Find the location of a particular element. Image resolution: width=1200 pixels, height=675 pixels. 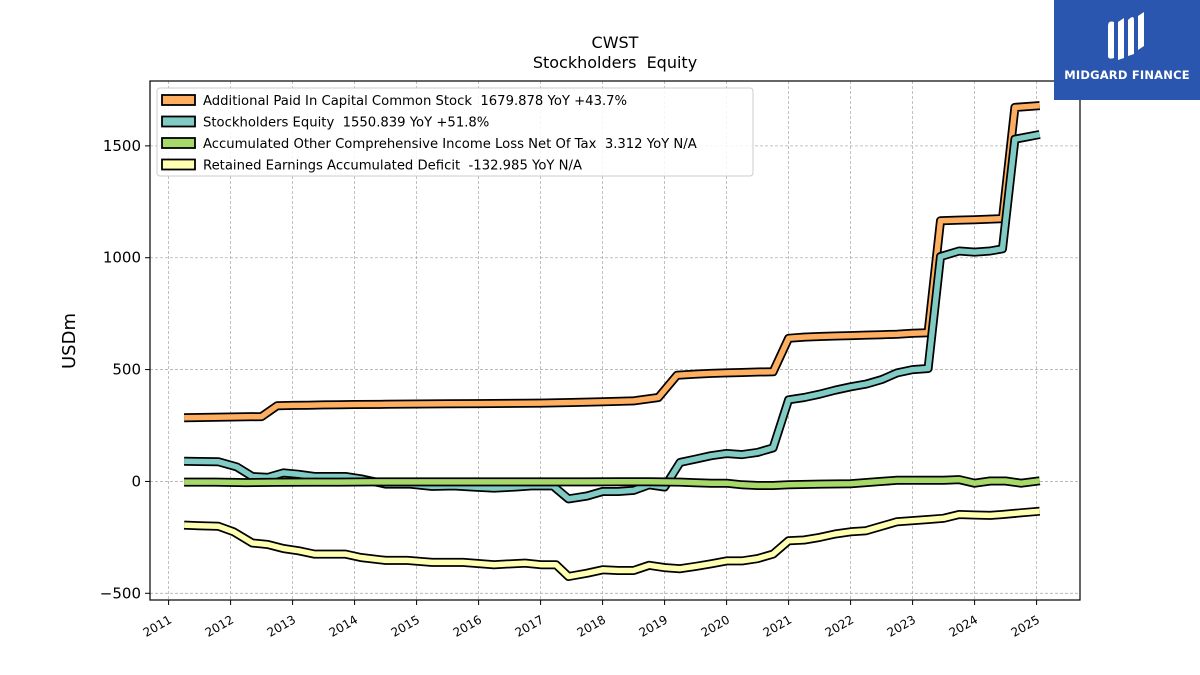

chart-title: CWST is located at coordinates (615, 42).